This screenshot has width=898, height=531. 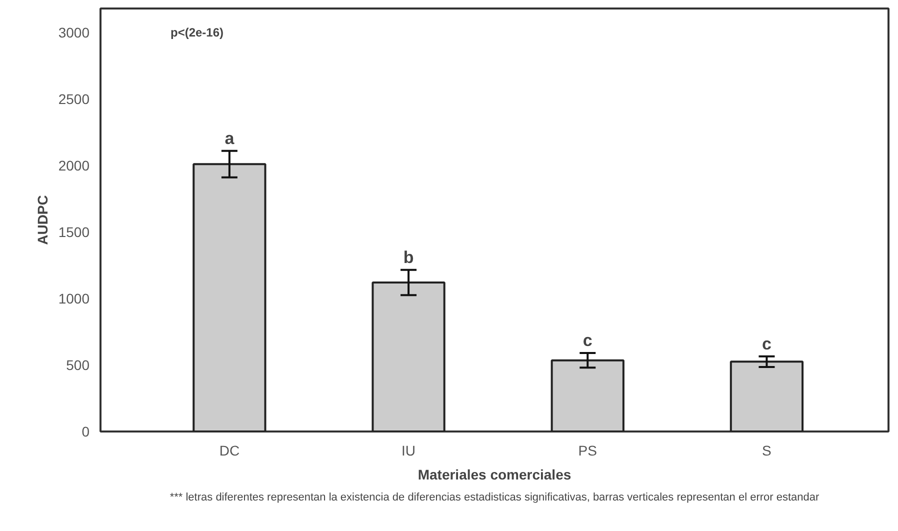 I want to click on annotation: p<(2e-16), so click(x=197, y=32).